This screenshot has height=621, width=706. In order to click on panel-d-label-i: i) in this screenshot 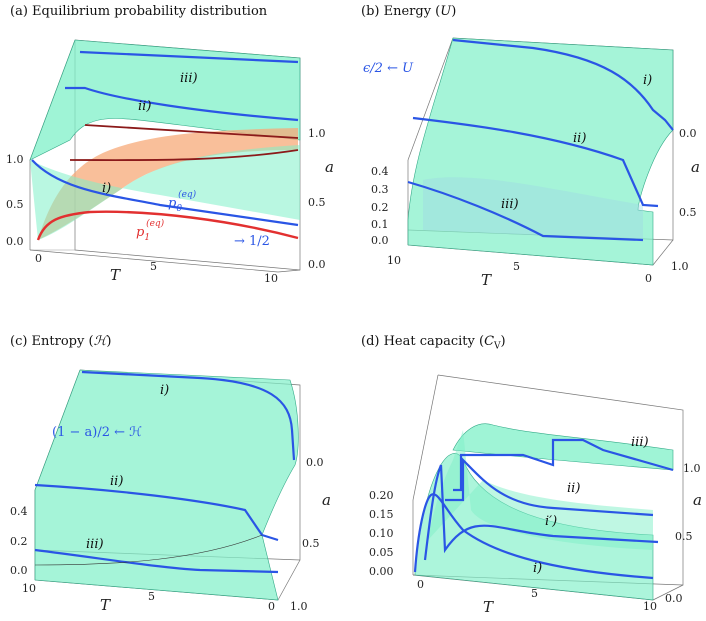, I will do `click(537, 568)`.